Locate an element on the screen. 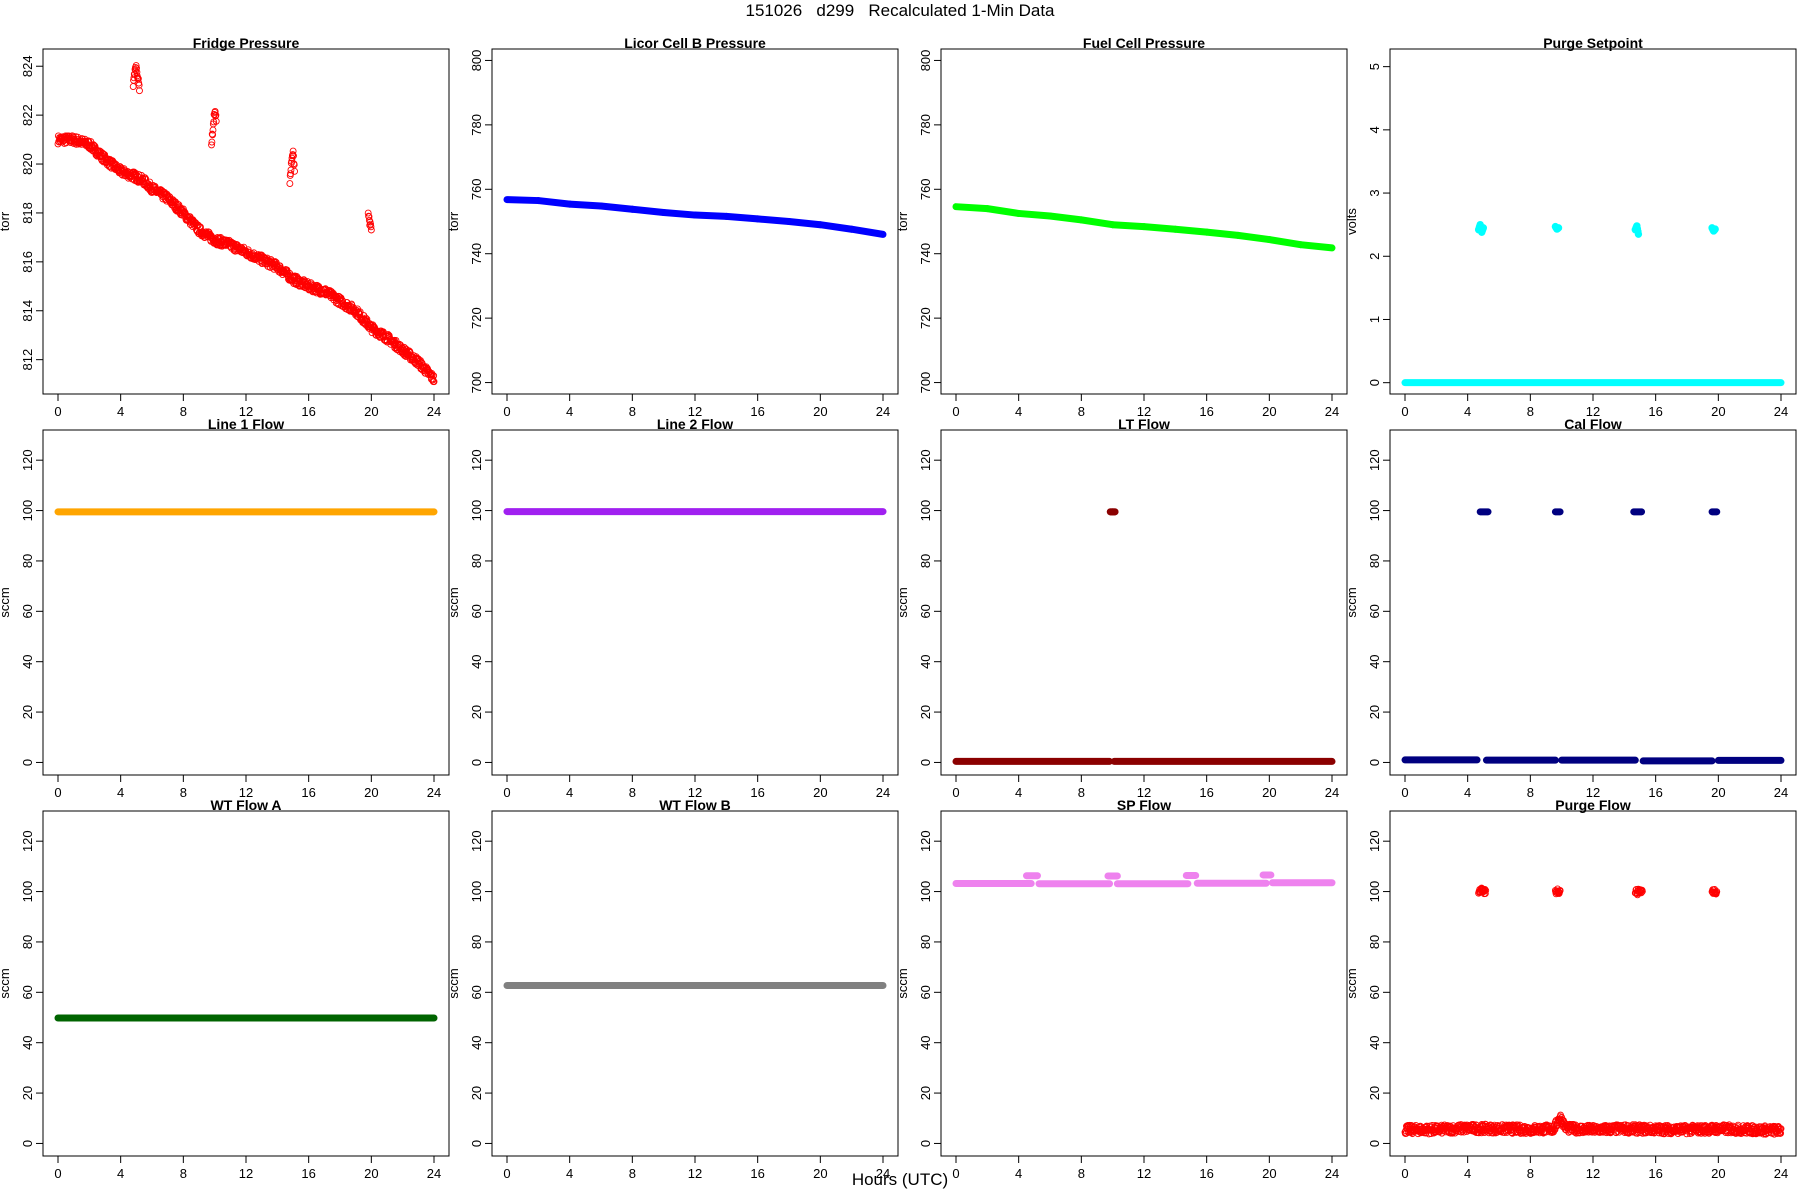  y-tick-label: 3 is located at coordinates (1374, 192).